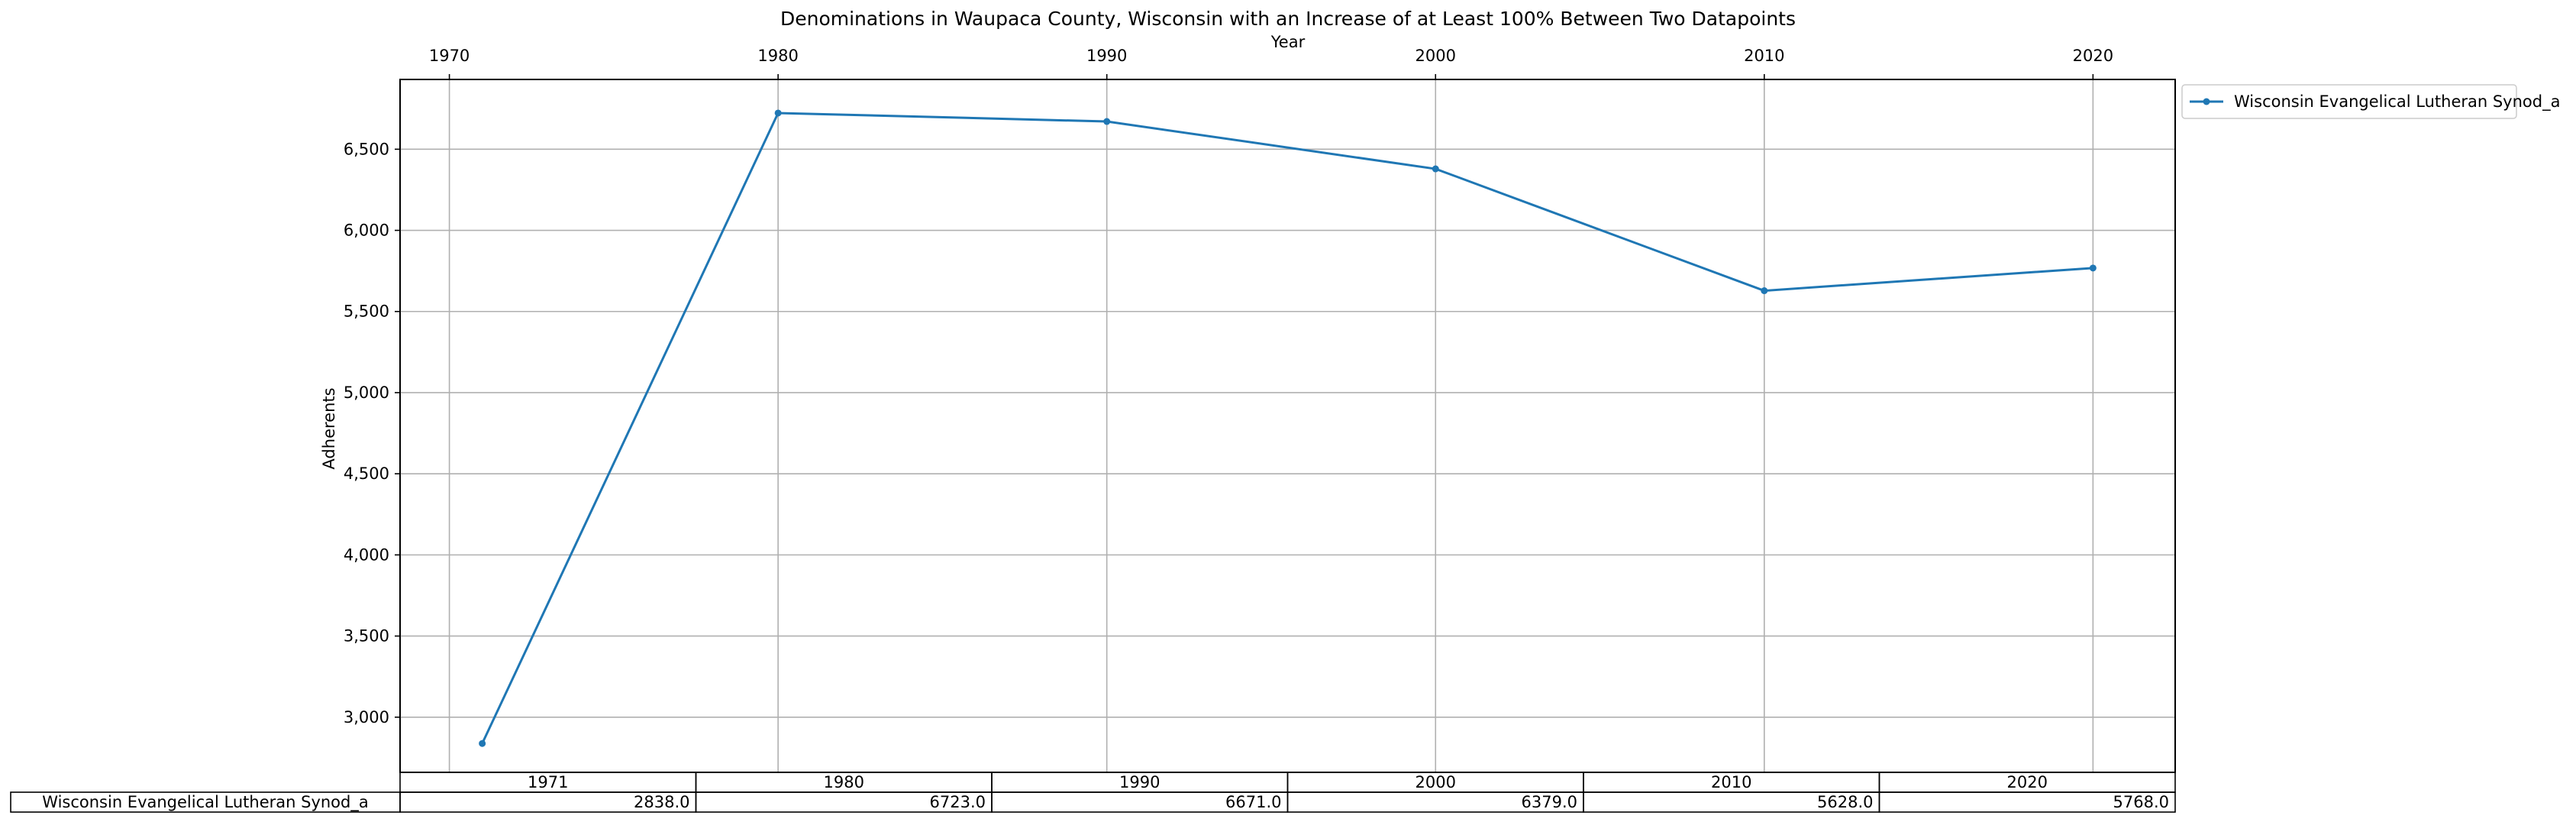  I want to click on x-ticks: 1970 1980 1990 2000 2010 2020, so click(1271, 63).